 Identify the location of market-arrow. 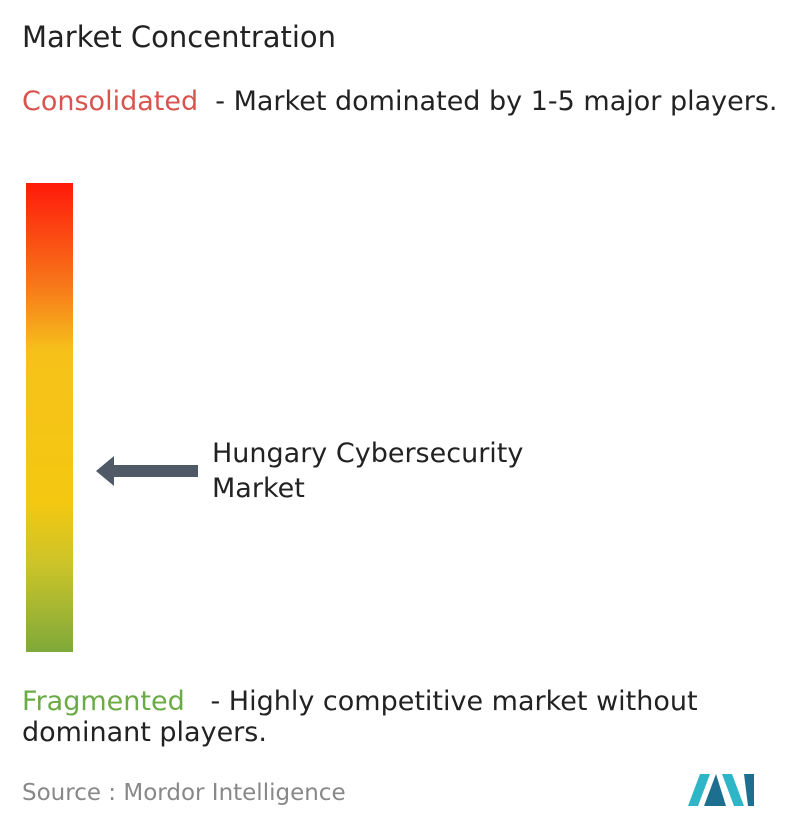
(147, 471).